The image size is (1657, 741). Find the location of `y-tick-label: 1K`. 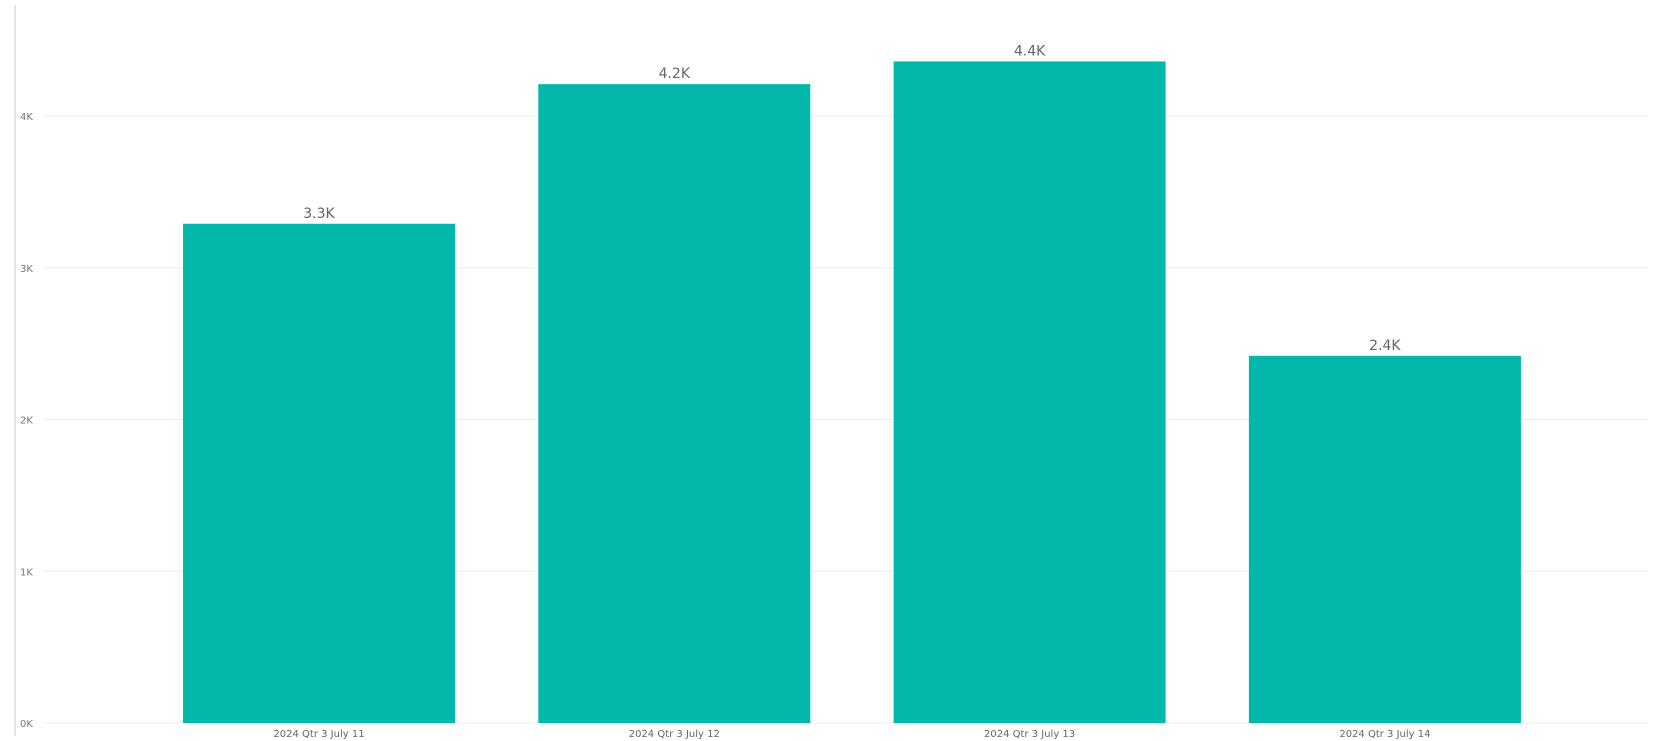

y-tick-label: 1K is located at coordinates (26, 572).